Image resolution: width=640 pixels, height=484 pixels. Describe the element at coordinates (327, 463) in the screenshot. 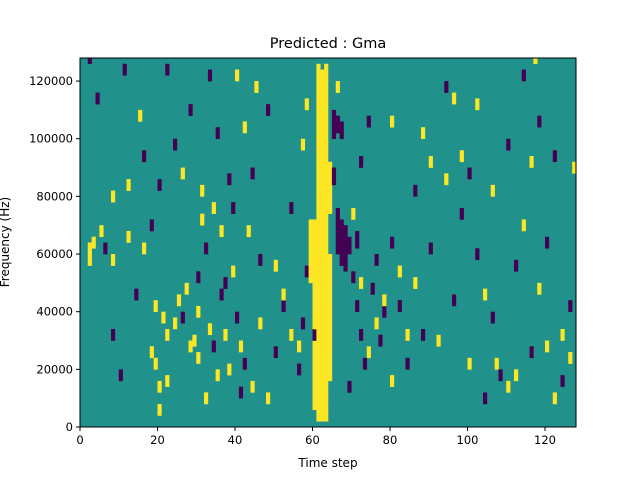

I see `x-axis-label: Time step` at that location.